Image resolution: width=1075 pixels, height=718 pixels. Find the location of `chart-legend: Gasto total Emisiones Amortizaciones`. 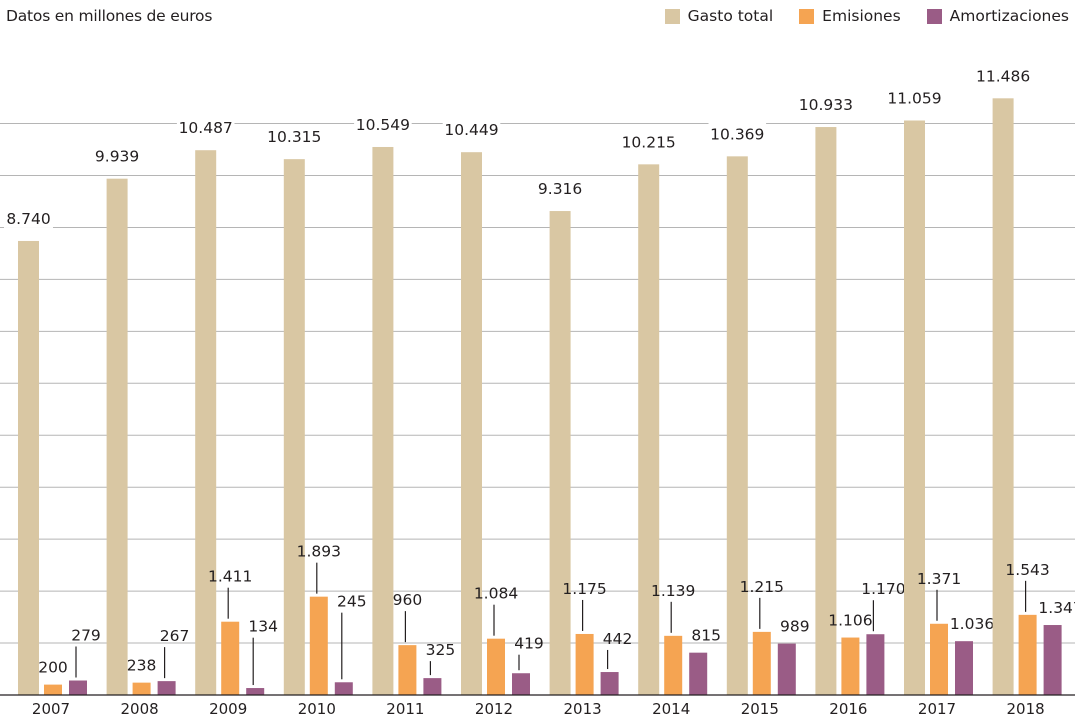

chart-legend: Gasto total Emisiones Amortizaciones is located at coordinates (854, 16).